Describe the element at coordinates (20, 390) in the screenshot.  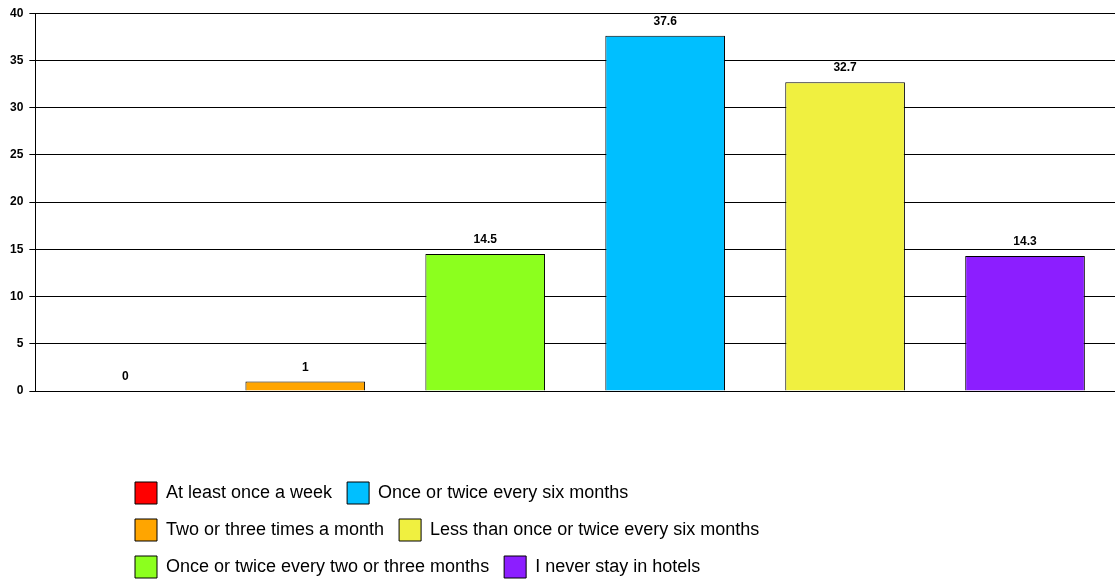
I see `y-tick-label: 0` at that location.